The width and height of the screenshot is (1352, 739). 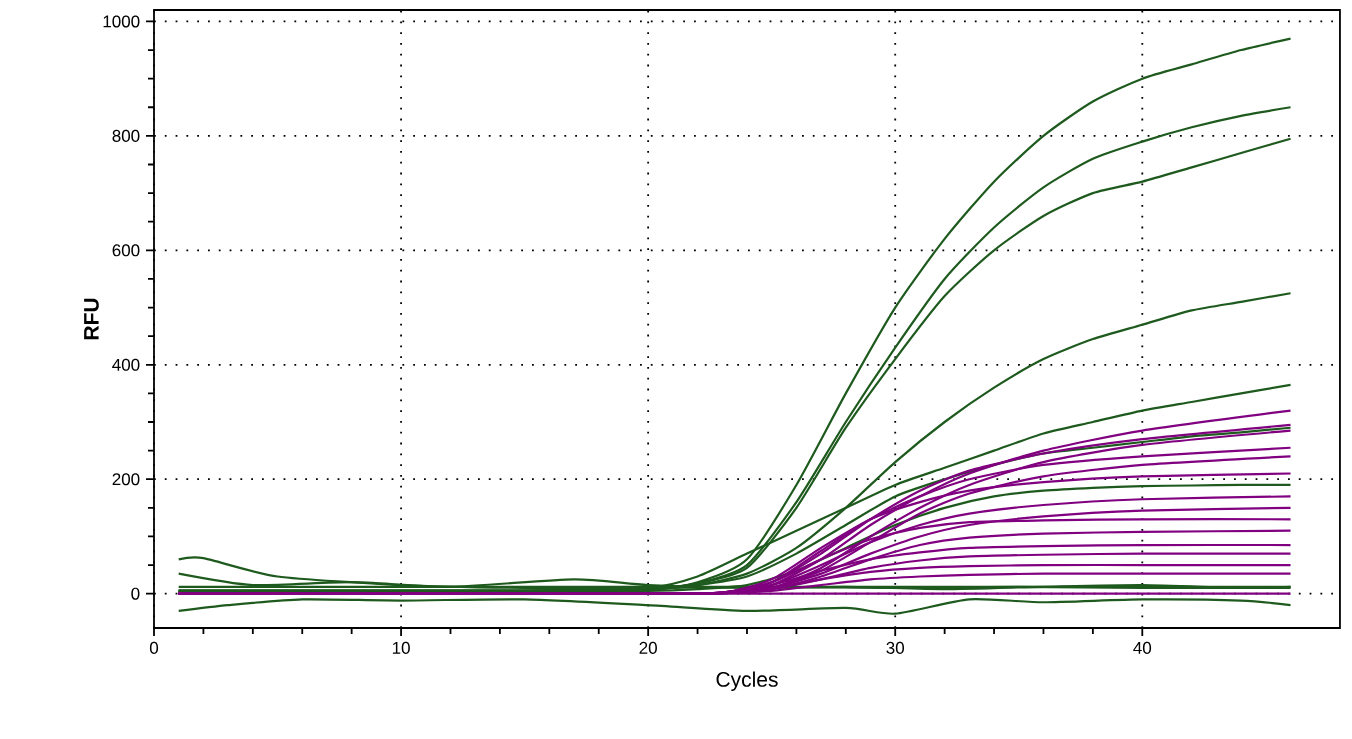 What do you see at coordinates (126, 479) in the screenshot?
I see `y-tick-label: 200` at bounding box center [126, 479].